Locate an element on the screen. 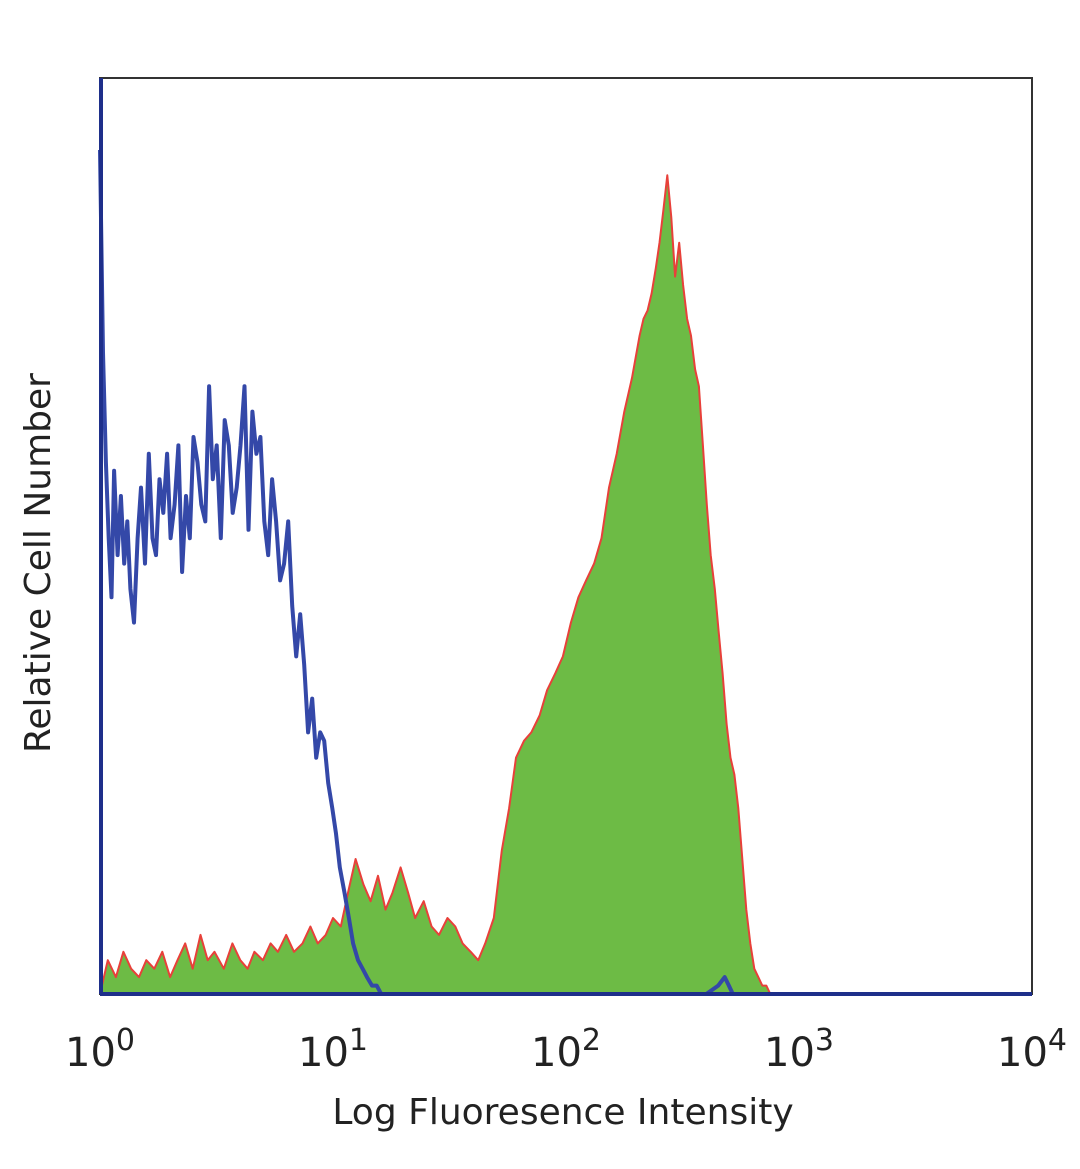 The height and width of the screenshot is (1169, 1080). x-tick-label: 10⁴ is located at coordinates (1032, 1049).